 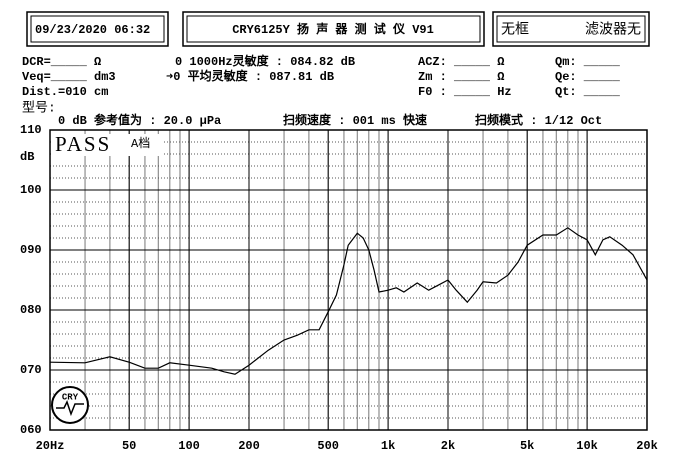 What do you see at coordinates (613, 30) in the screenshot?
I see `filter-label: 滤波器无` at bounding box center [613, 30].